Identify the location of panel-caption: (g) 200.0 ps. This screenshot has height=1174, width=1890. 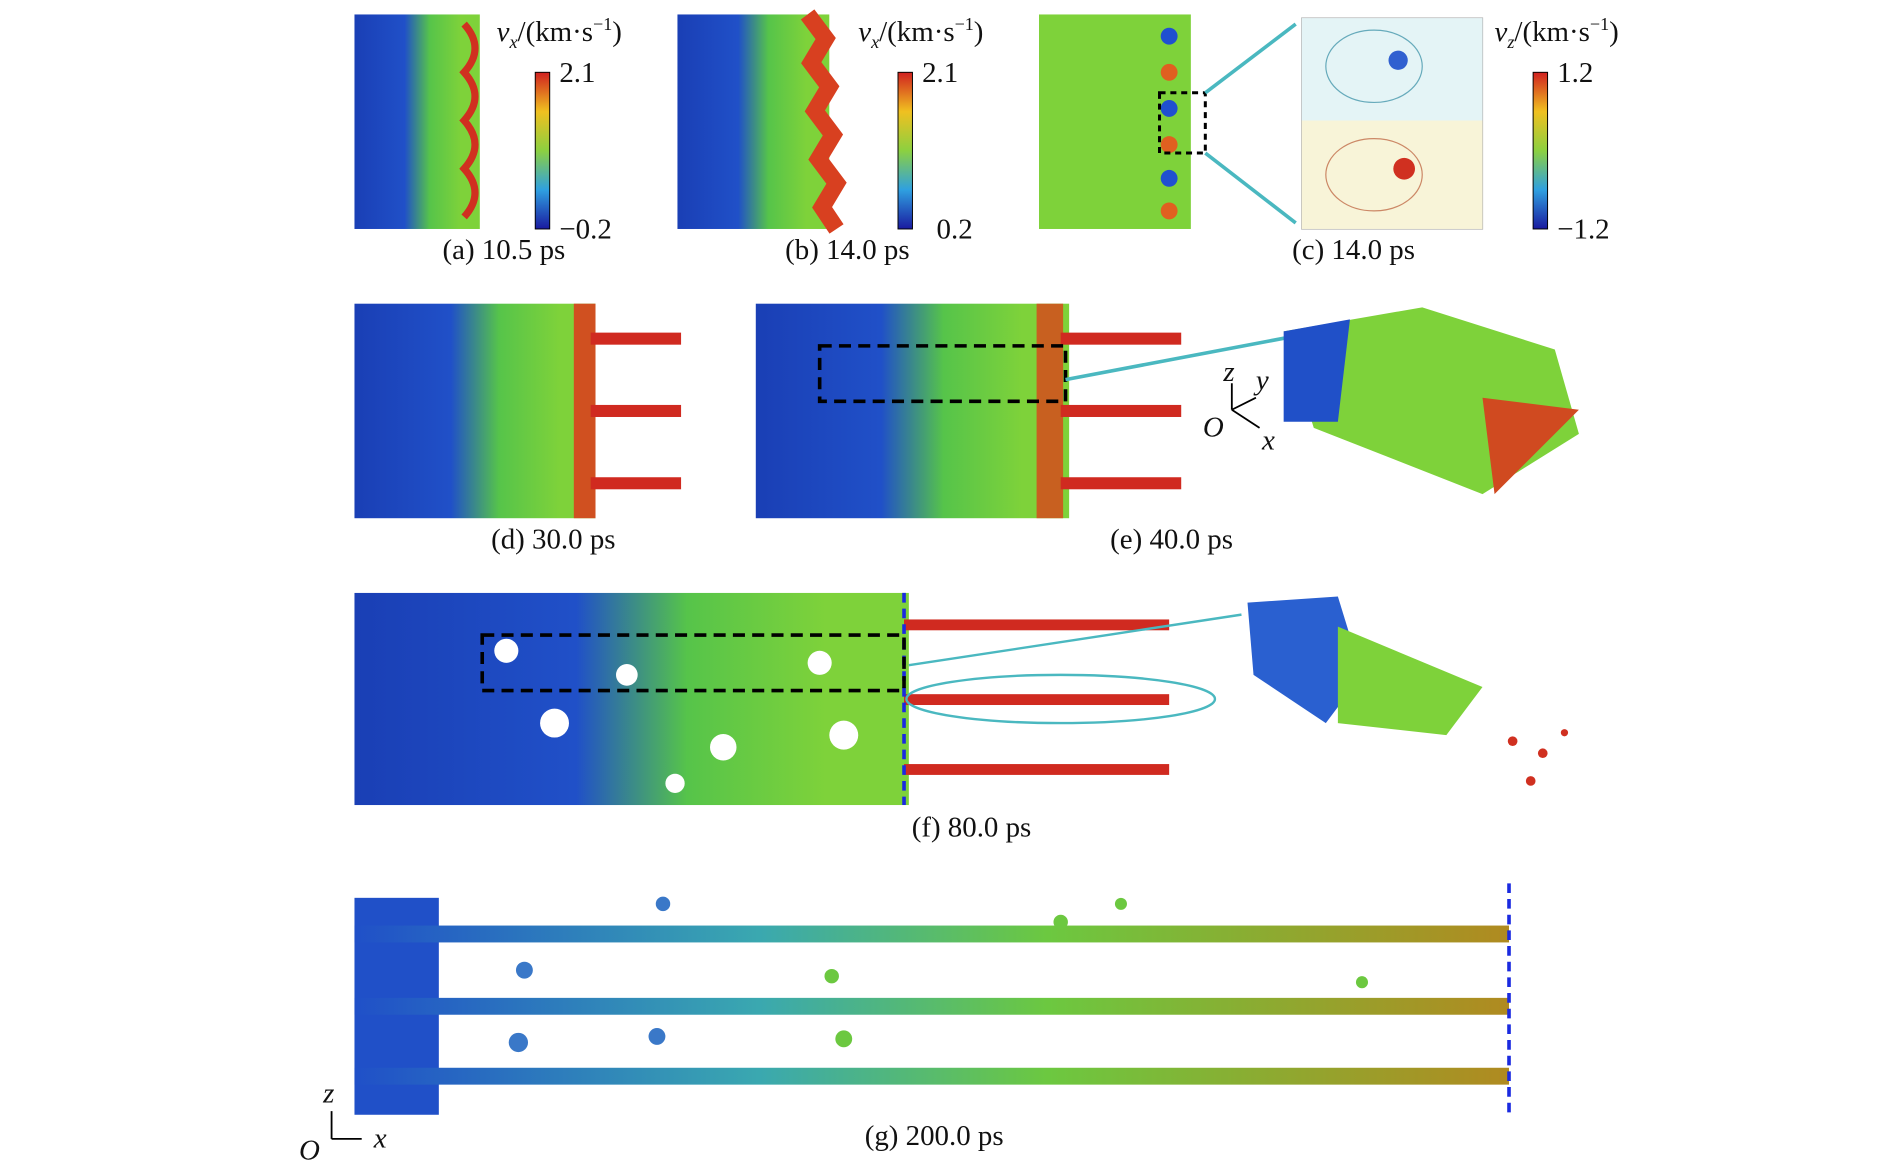
(934, 1136).